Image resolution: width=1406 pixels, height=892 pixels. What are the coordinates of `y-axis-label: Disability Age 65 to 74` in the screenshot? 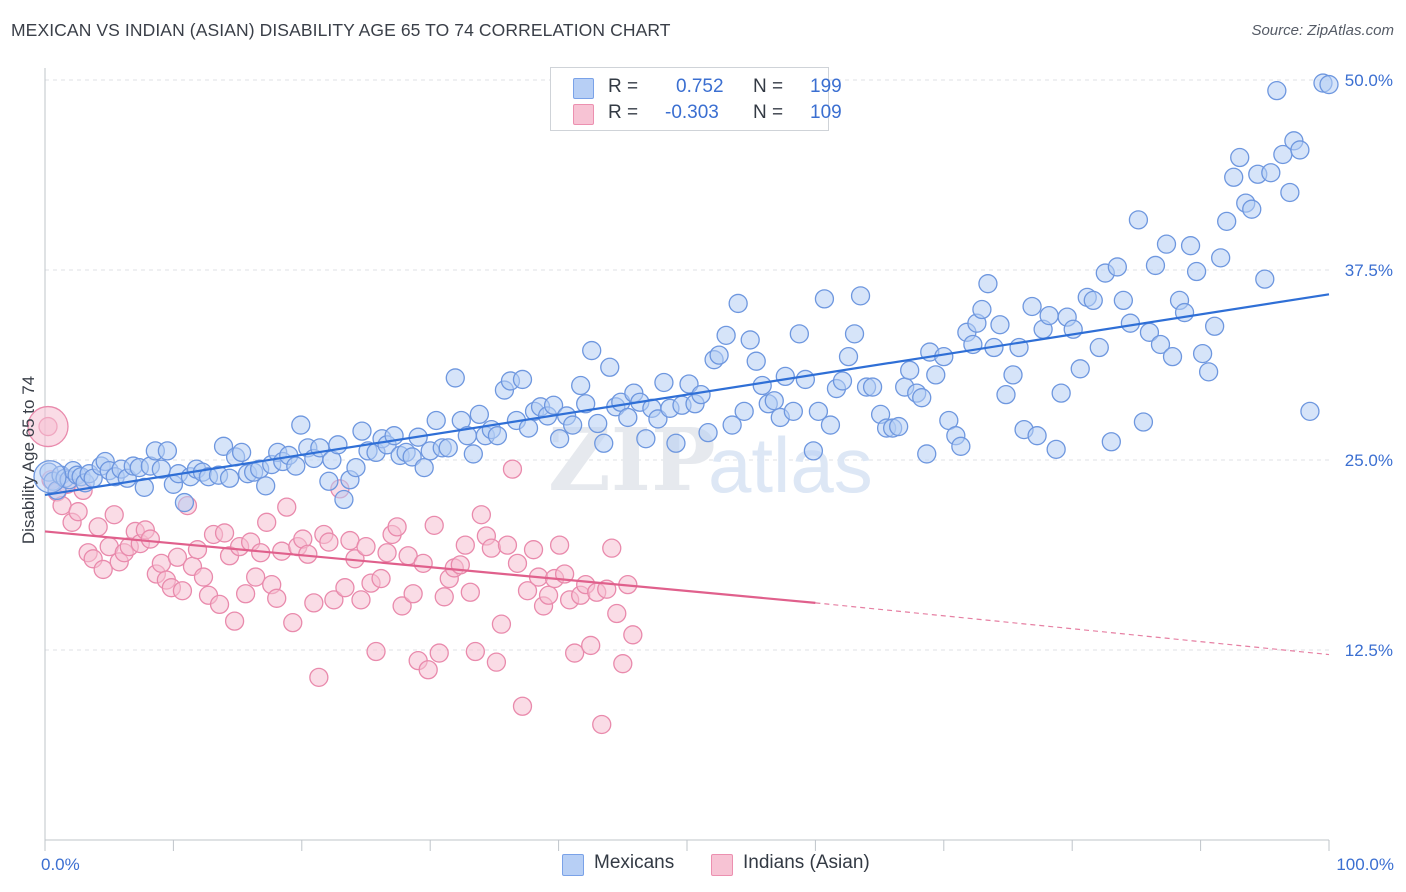 It's located at (28, 460).